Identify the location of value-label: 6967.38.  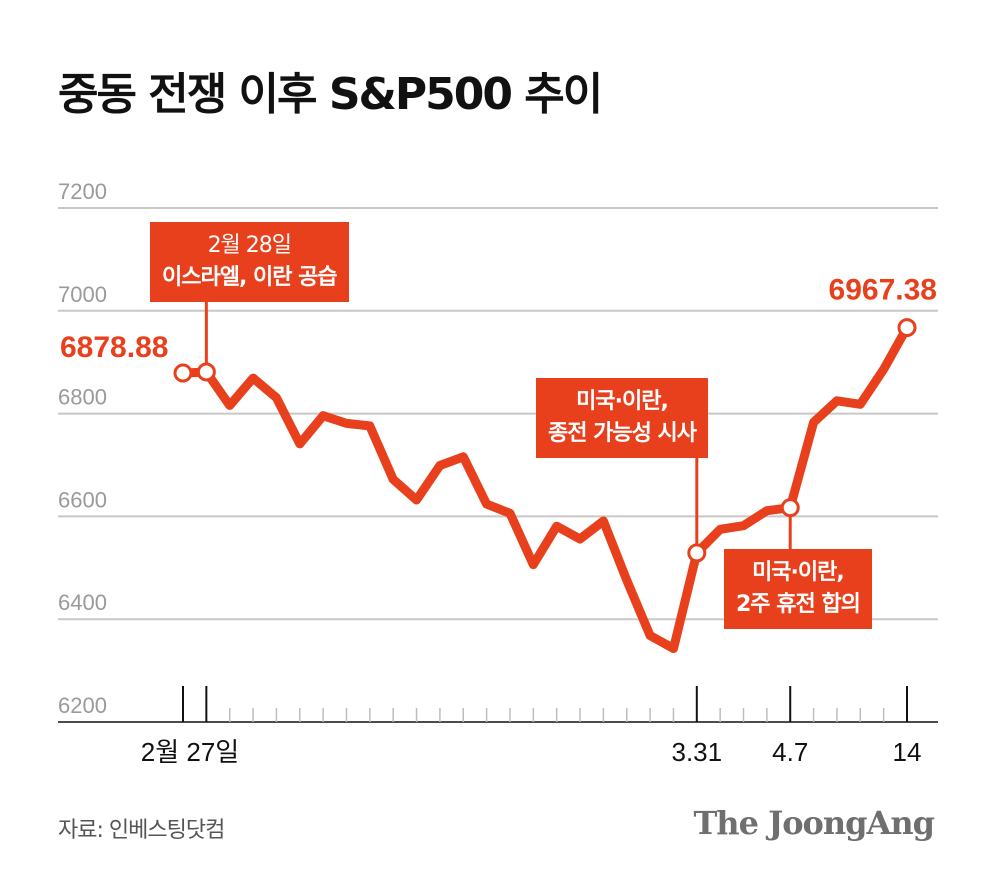
(883, 290).